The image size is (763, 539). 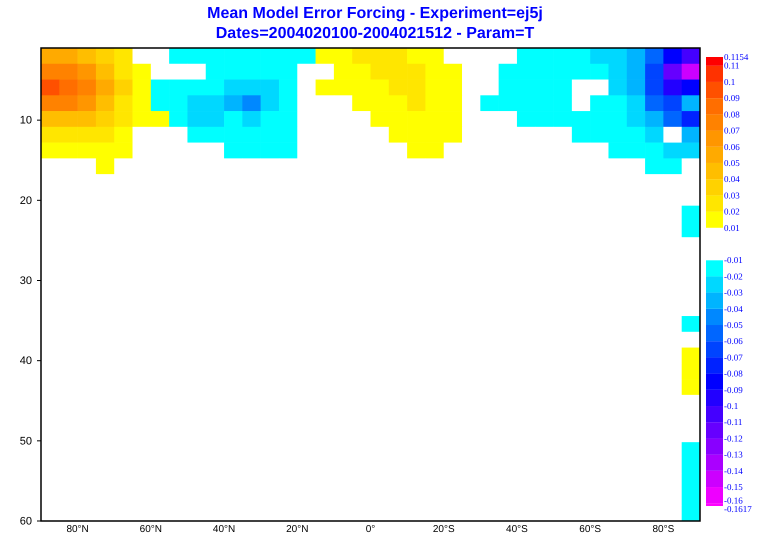 I want to click on x-tick-label: 80°S, so click(x=663, y=530).